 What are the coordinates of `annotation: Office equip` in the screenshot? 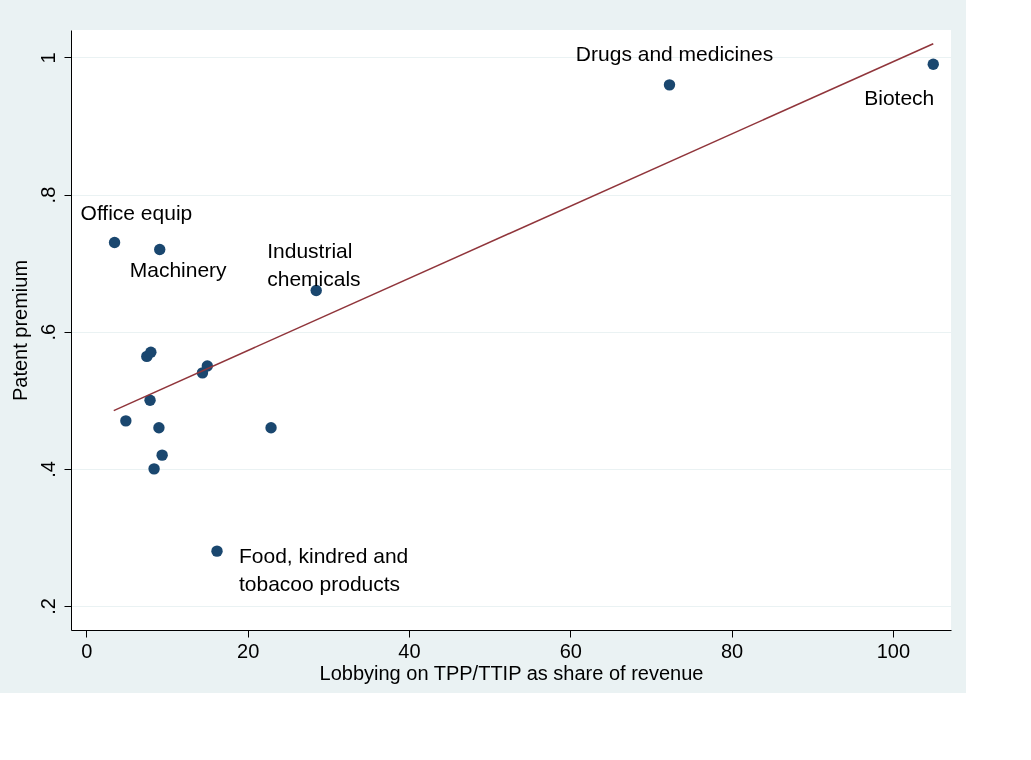 It's located at (136, 212).